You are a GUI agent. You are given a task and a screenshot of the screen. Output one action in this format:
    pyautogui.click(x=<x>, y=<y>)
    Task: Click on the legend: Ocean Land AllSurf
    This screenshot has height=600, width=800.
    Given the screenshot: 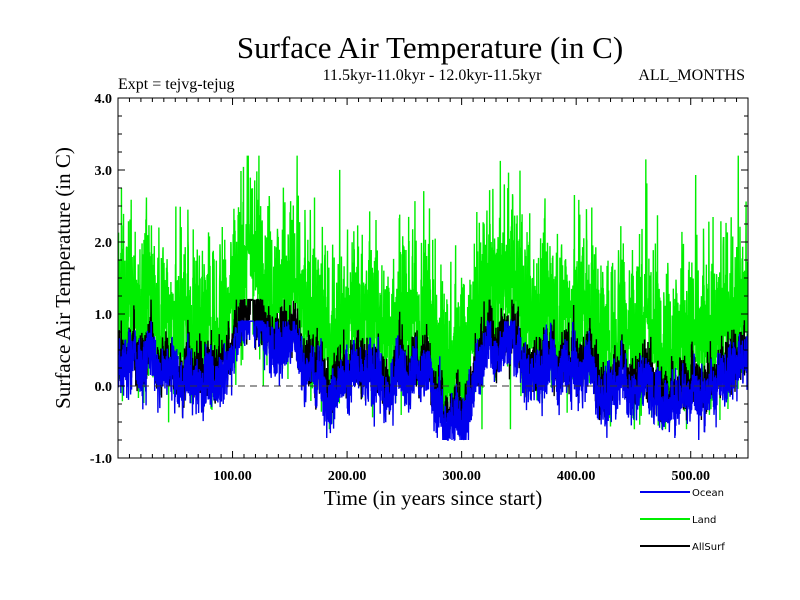 What is the action you would take?
    pyautogui.click(x=682, y=520)
    